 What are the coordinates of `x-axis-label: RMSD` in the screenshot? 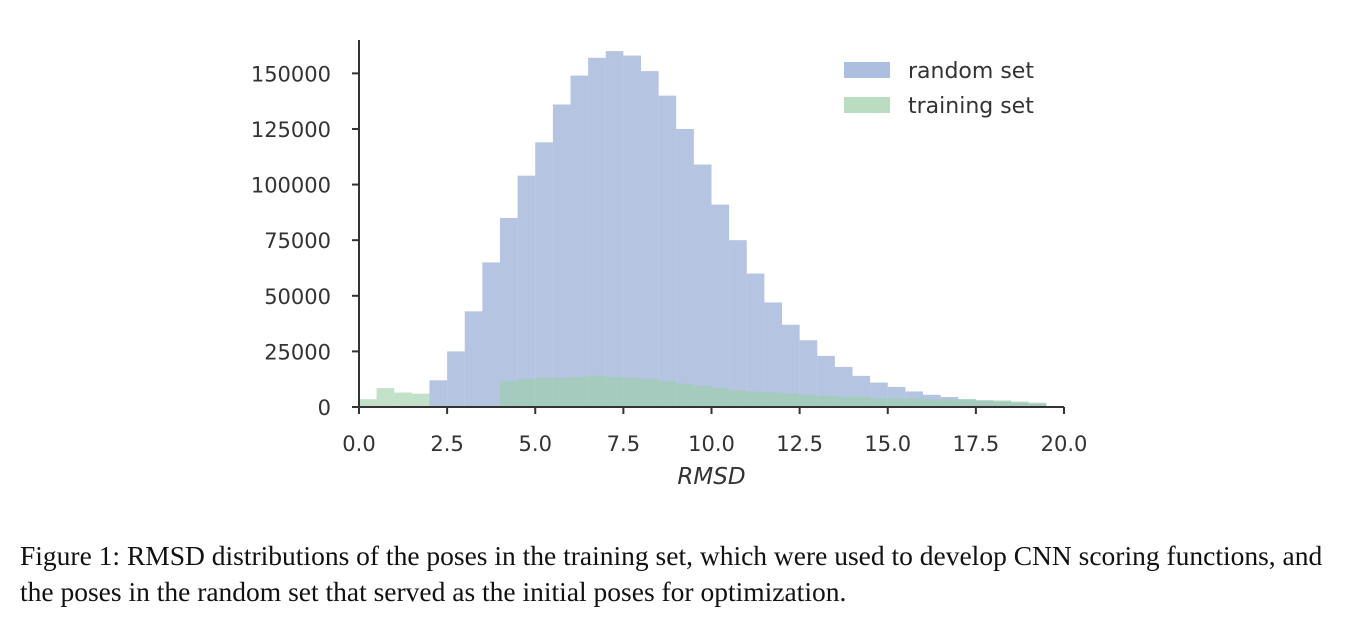 It's located at (711, 477).